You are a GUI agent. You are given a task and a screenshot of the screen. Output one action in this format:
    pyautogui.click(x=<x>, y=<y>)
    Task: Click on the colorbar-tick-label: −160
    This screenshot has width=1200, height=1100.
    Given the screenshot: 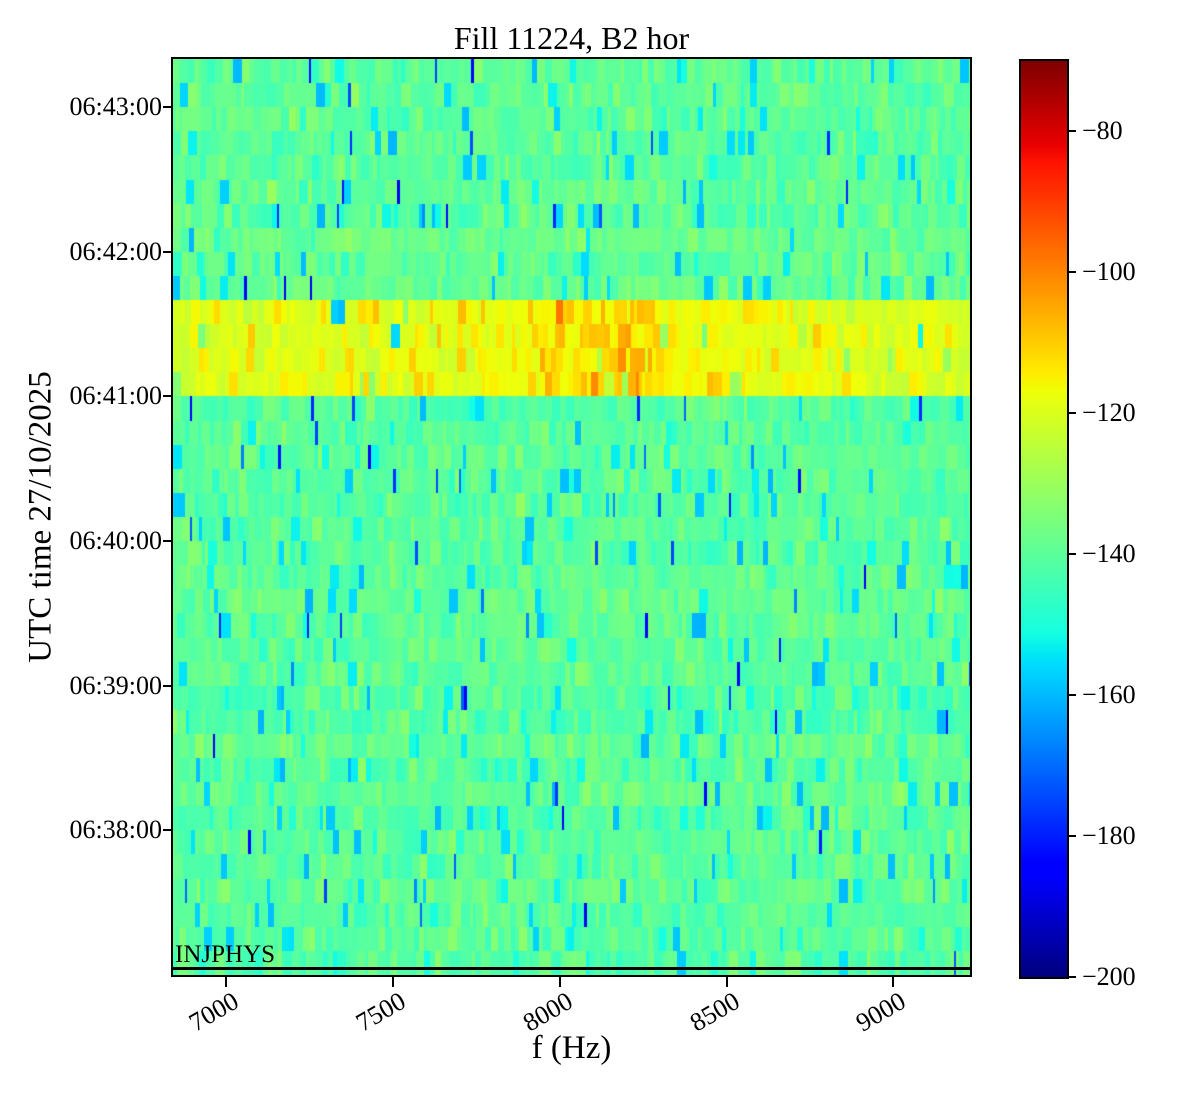 What is the action you would take?
    pyautogui.click(x=1109, y=695)
    